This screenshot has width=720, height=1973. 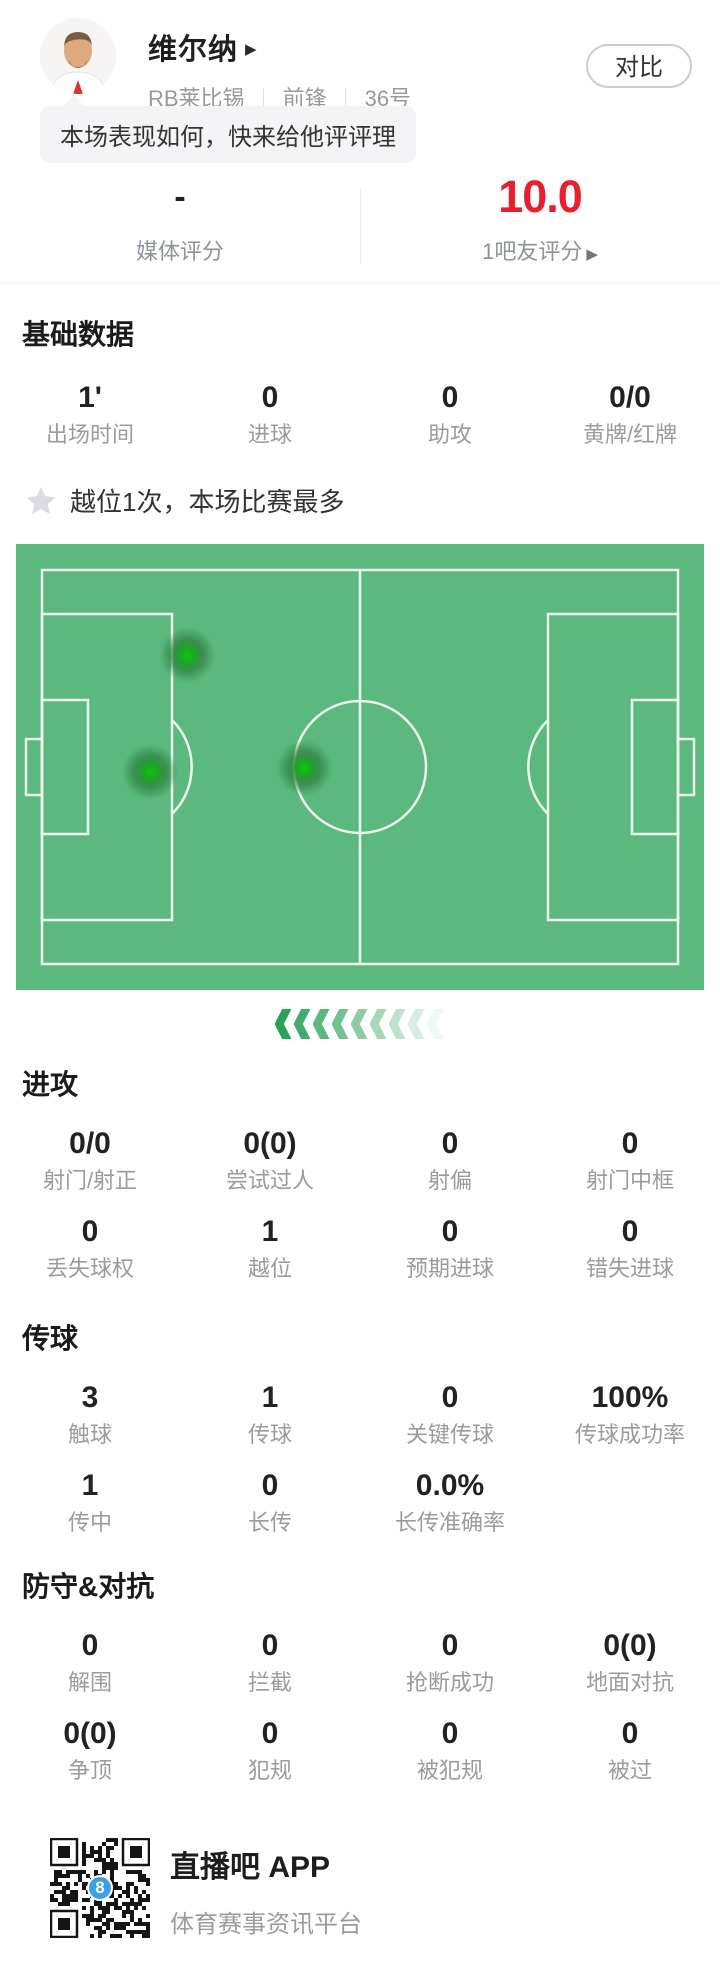 I want to click on passing-row-2: 1 传中 0 长传 0.0% 长传准确率, so click(x=360, y=1503).